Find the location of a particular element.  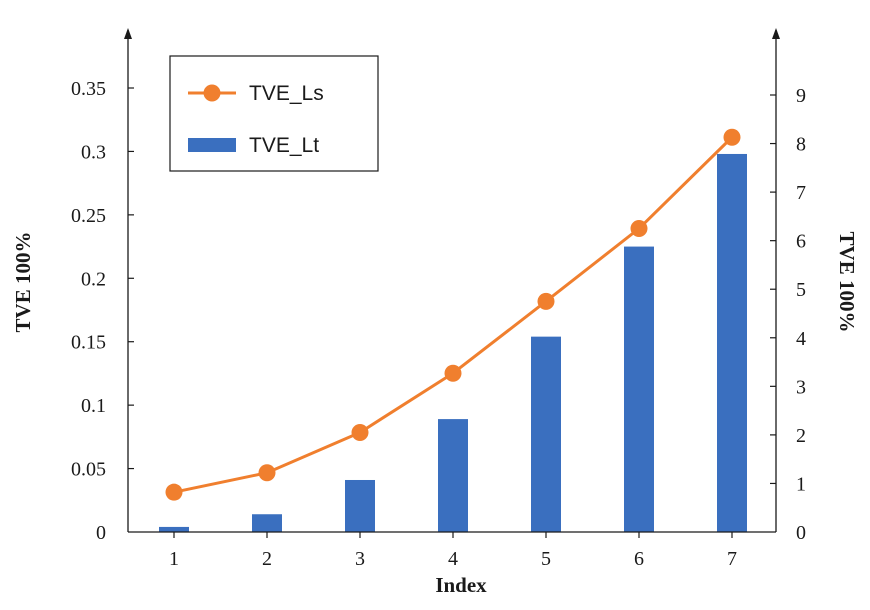

x-tick-label: 2 is located at coordinates (267, 559).